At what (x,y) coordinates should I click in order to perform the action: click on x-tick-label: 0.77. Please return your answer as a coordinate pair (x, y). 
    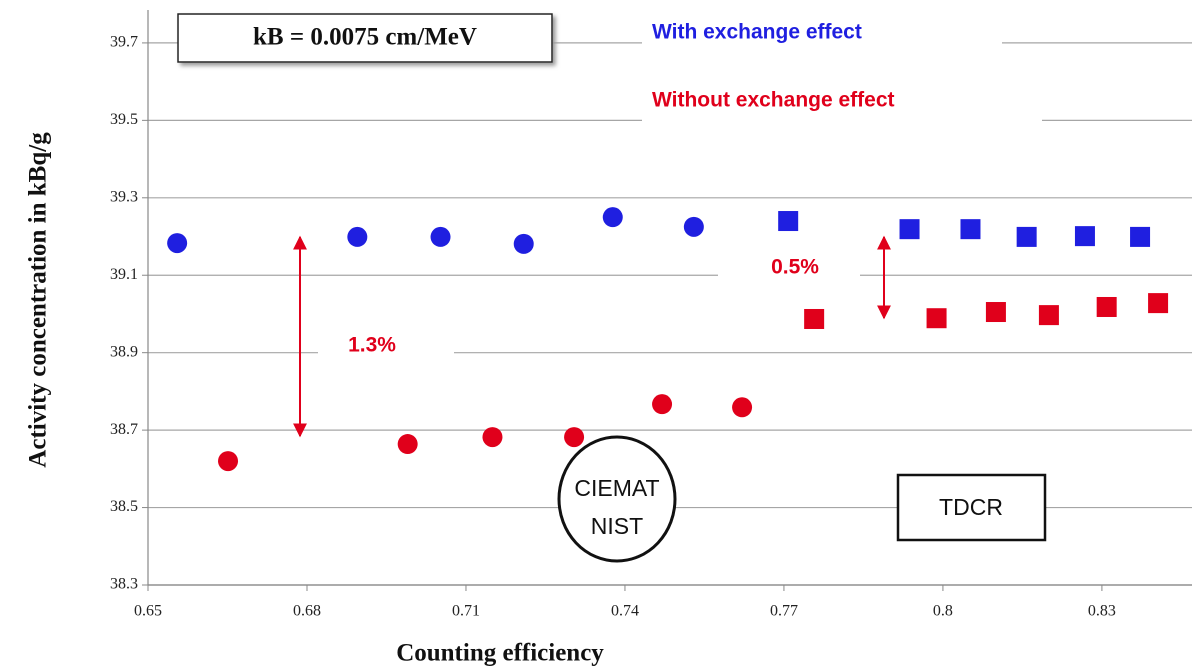
    Looking at the image, I should click on (784, 611).